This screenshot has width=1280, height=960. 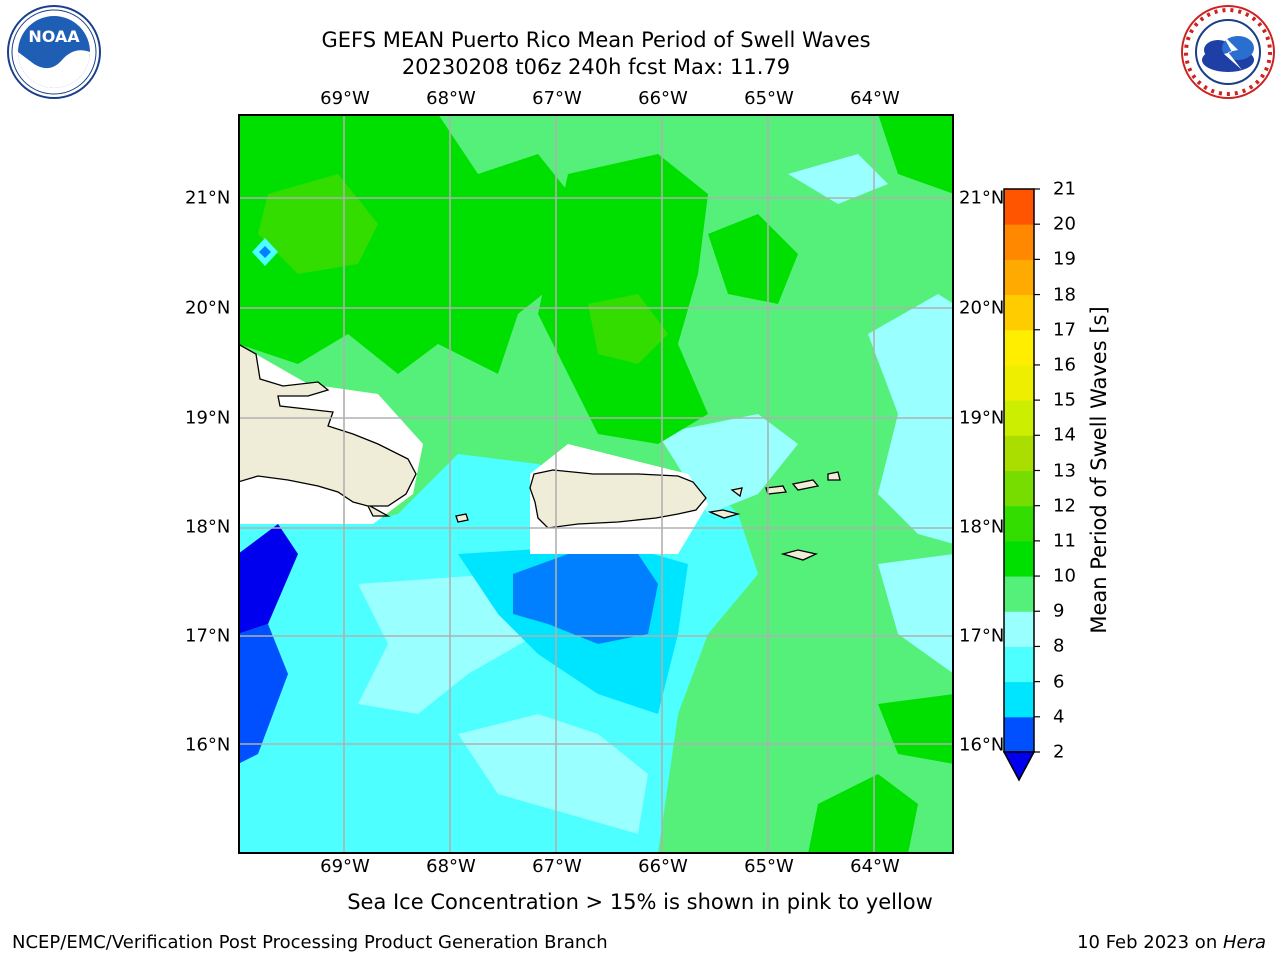 I want to click on lat-label-left: 16°N, so click(x=208, y=745).